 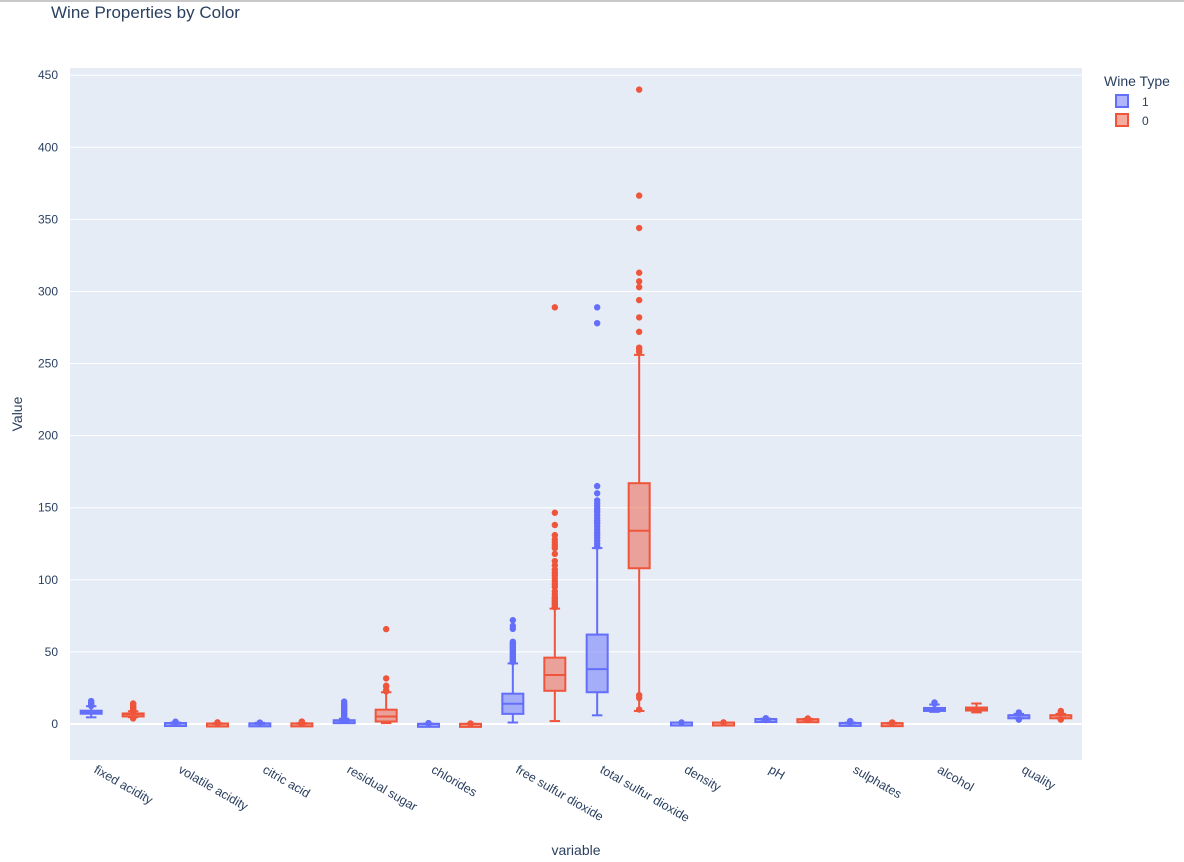 I want to click on chart-title: Wine Properties by Color, so click(x=145, y=12).